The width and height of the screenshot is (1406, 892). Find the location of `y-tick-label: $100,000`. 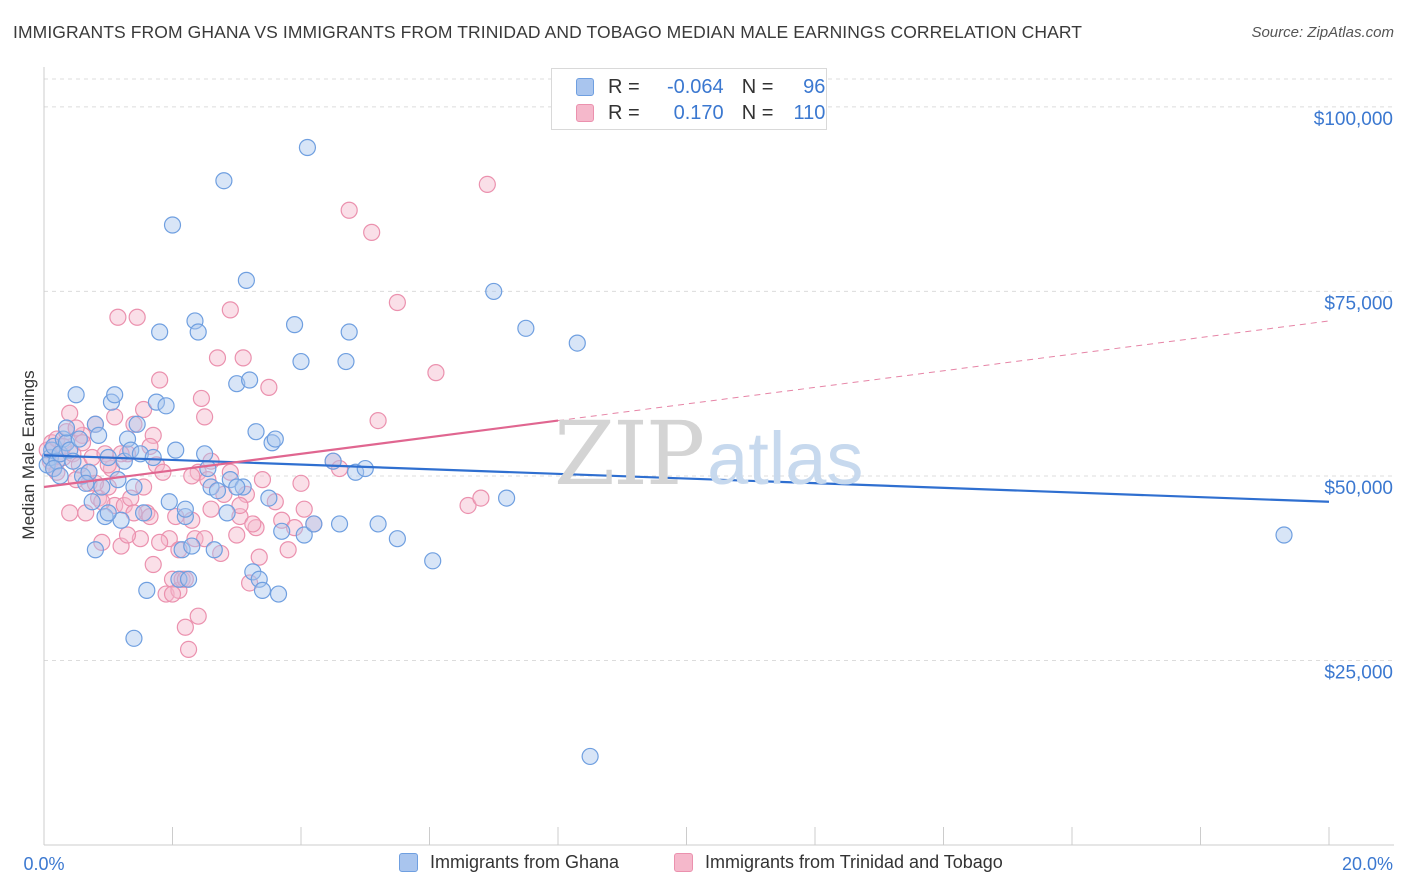

y-tick-label: $100,000 is located at coordinates (1353, 119).